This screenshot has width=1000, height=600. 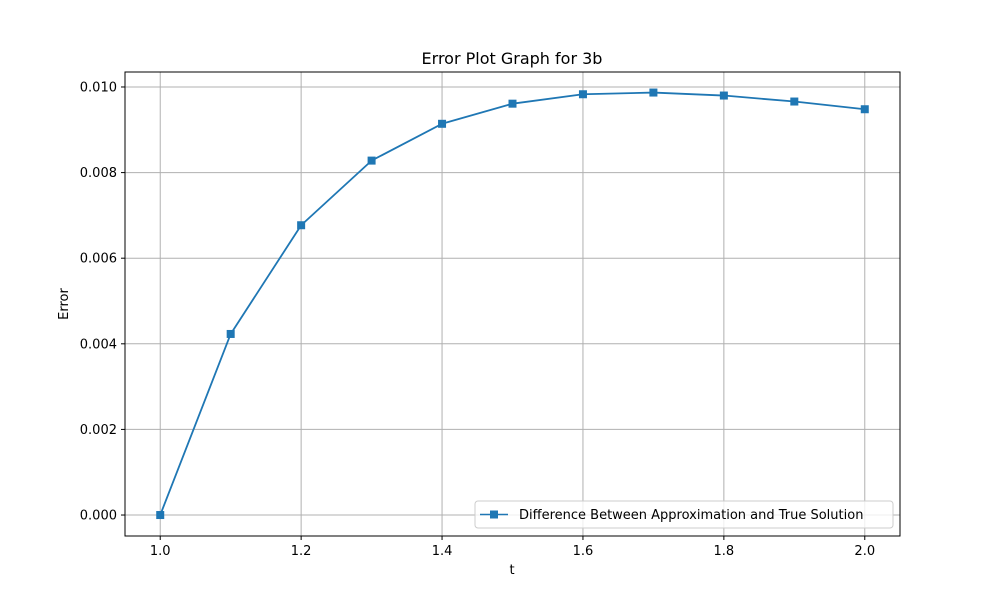 I want to click on x-tick-label: 1.8, so click(x=724, y=551).